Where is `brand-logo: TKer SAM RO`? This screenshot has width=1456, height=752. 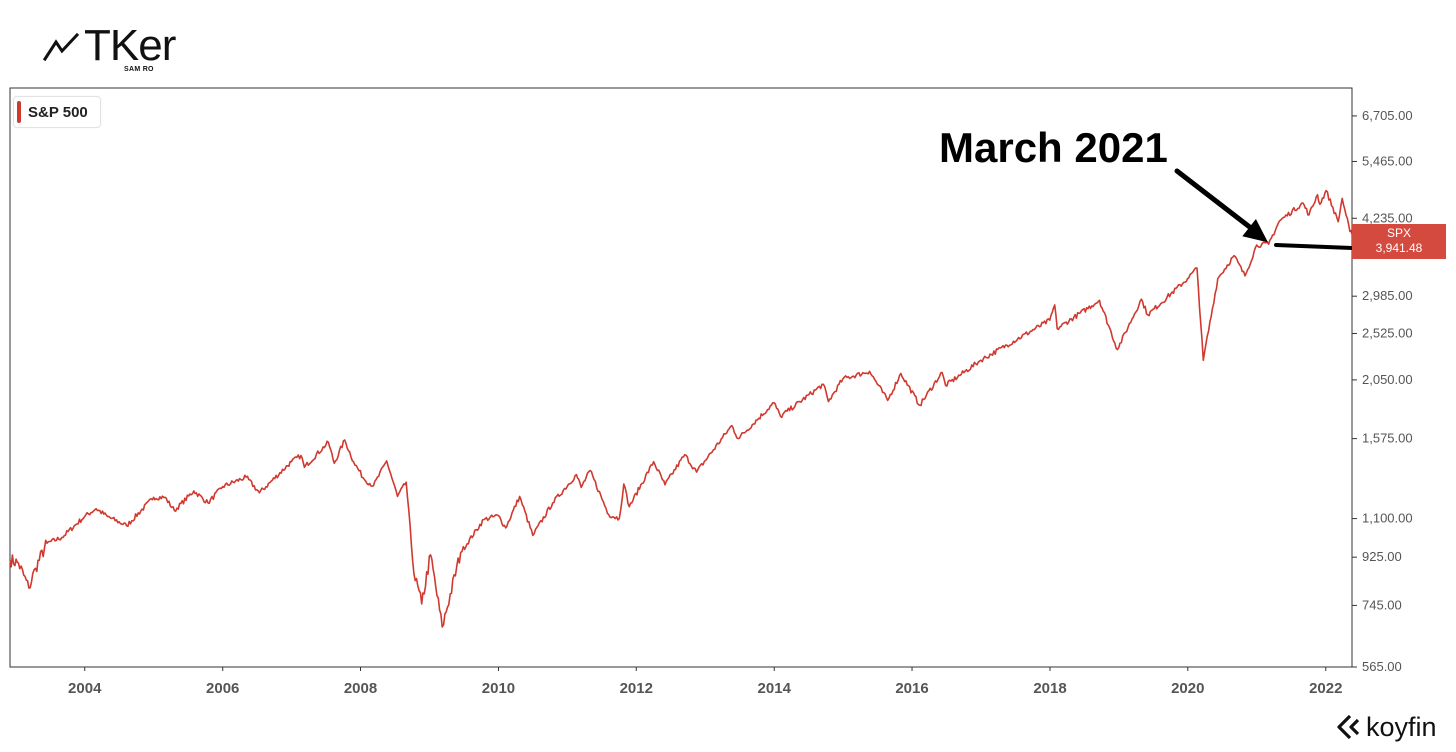 brand-logo: TKer SAM RO is located at coordinates (125, 50).